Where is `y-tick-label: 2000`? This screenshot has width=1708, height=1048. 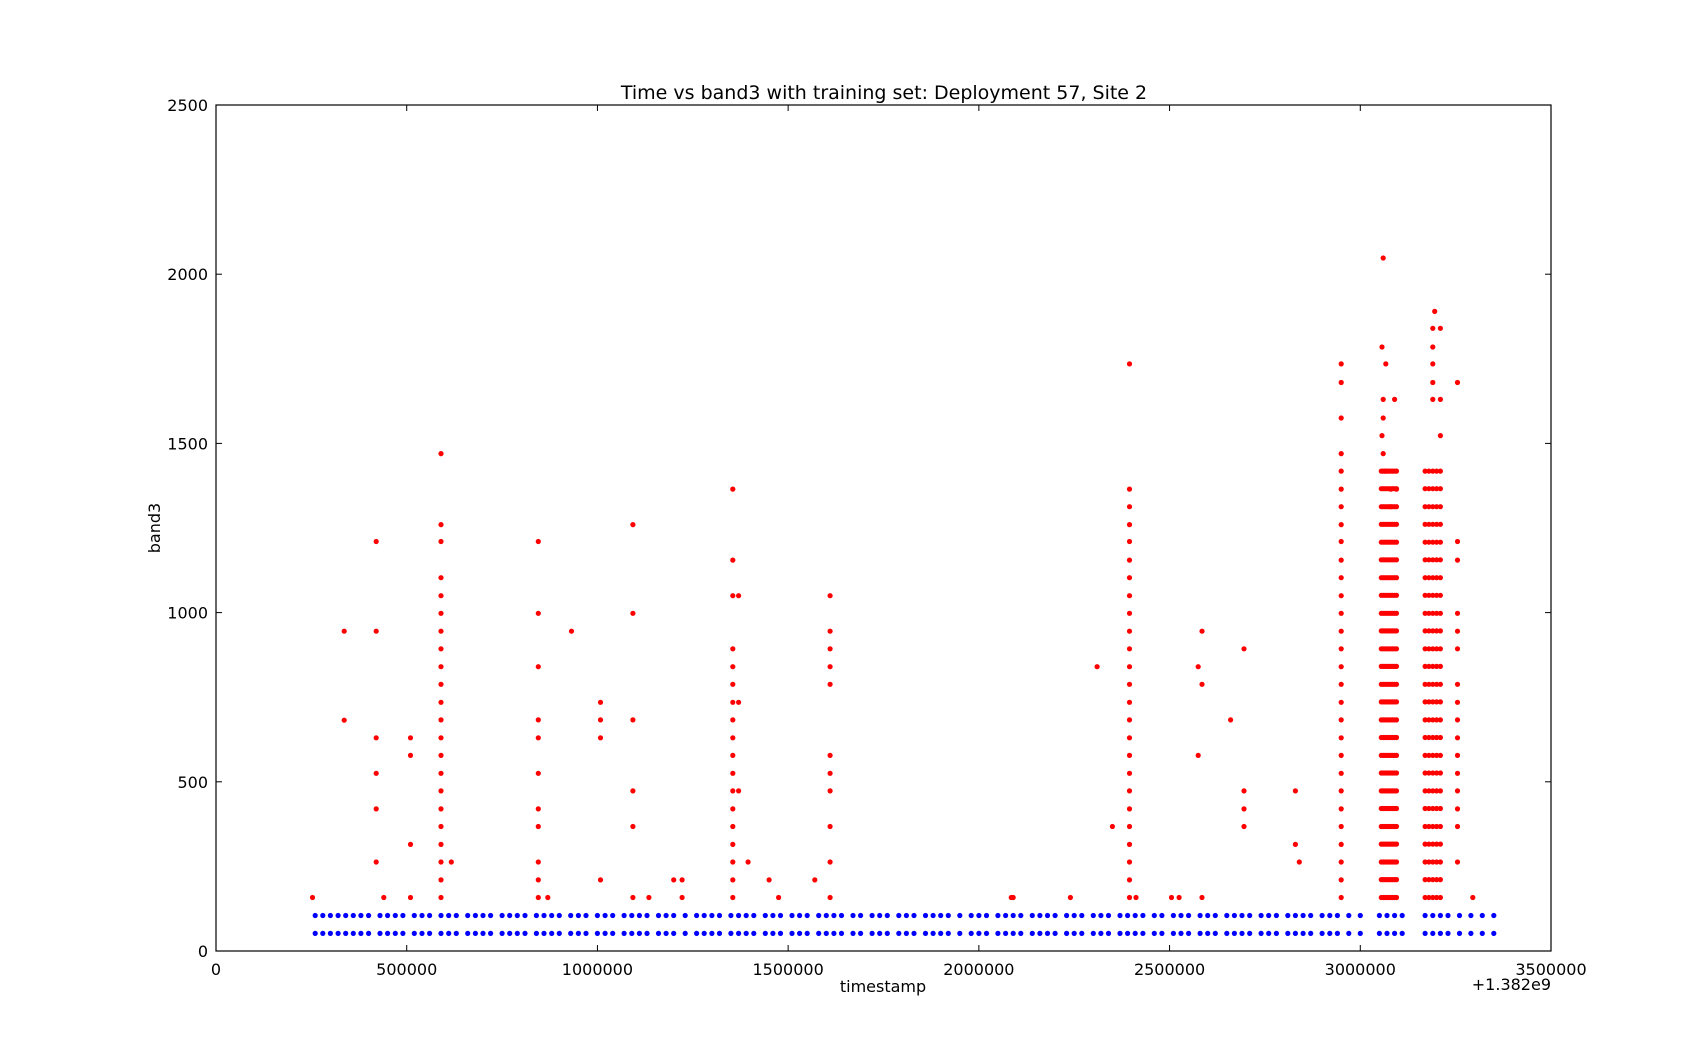
y-tick-label: 2000 is located at coordinates (187, 274).